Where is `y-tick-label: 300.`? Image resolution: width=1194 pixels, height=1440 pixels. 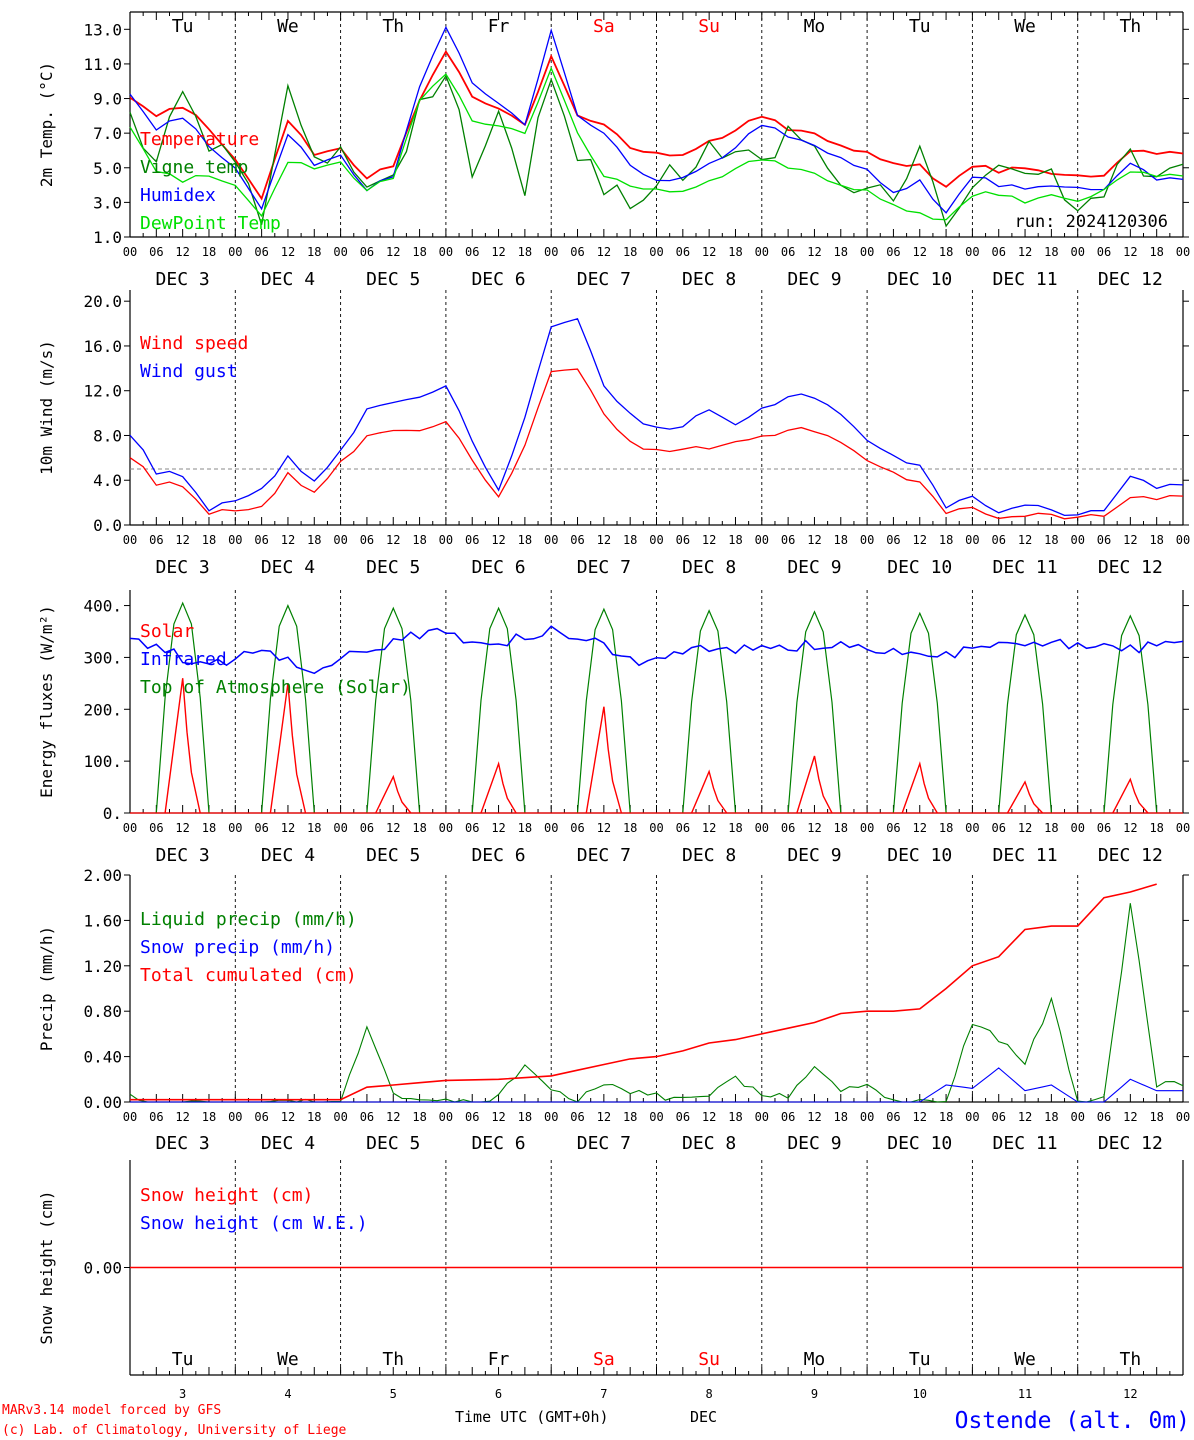
y-tick-label: 300. is located at coordinates (102, 657).